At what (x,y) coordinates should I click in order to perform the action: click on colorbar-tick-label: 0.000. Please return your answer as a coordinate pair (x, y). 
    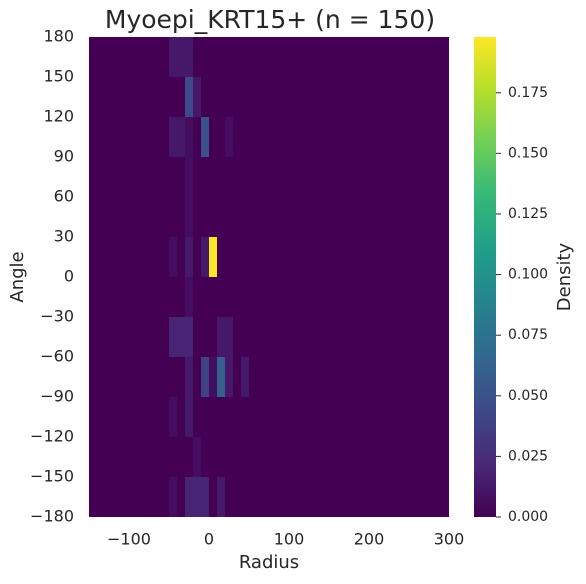
    Looking at the image, I should click on (528, 517).